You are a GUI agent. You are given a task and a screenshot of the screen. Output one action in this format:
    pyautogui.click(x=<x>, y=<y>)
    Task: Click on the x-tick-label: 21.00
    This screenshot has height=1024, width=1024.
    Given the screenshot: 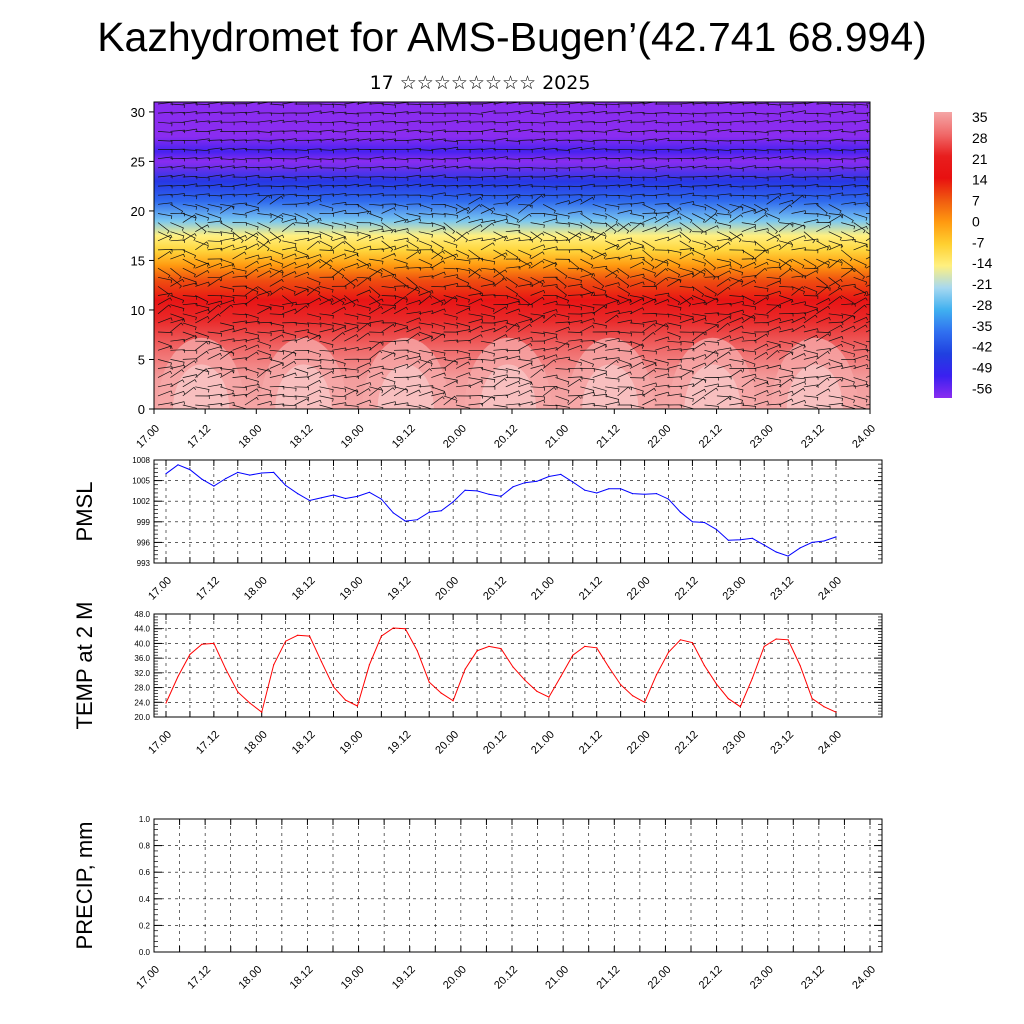 What is the action you would take?
    pyautogui.click(x=557, y=437)
    